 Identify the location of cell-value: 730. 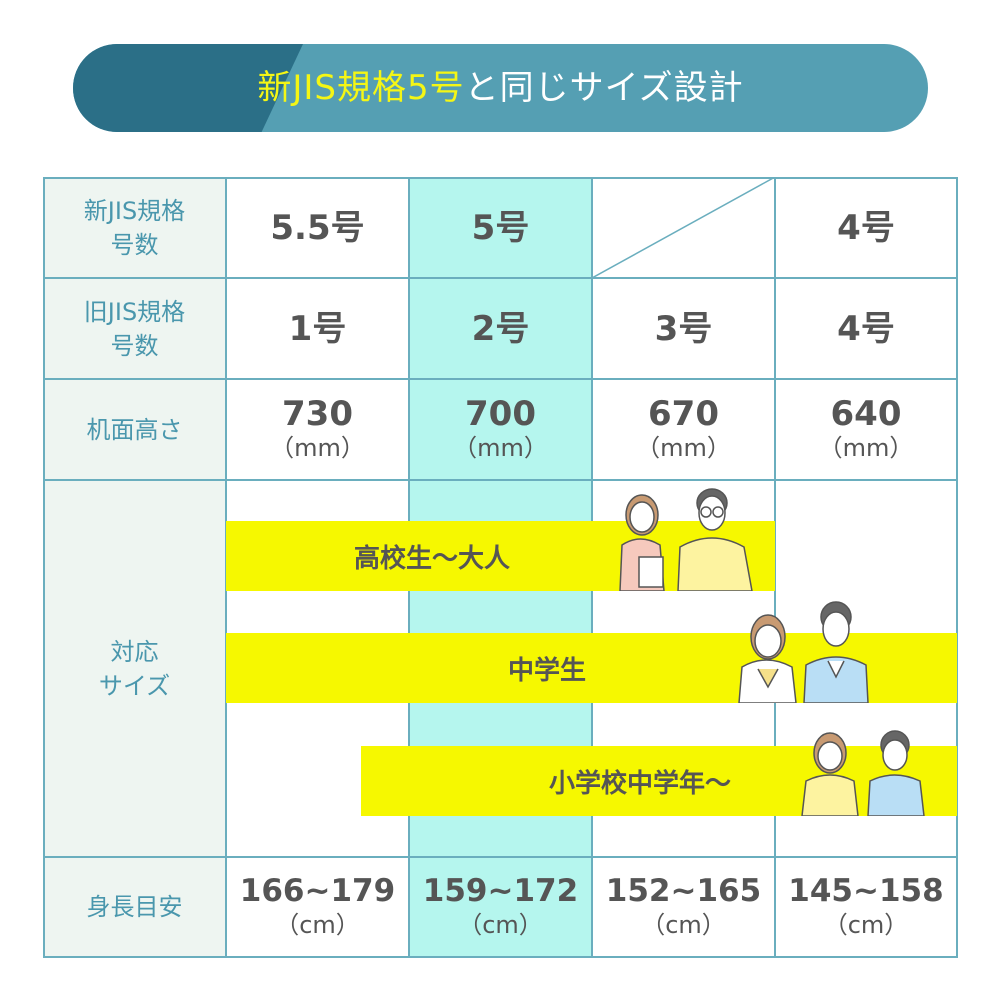
(317, 413).